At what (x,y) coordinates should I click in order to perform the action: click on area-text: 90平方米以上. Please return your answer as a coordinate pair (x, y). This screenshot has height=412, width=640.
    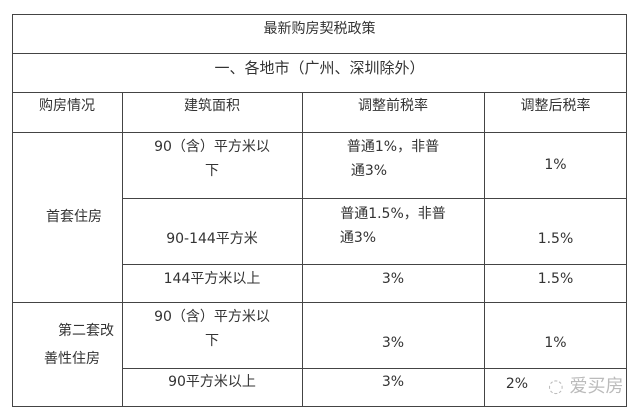
    Looking at the image, I should click on (212, 382).